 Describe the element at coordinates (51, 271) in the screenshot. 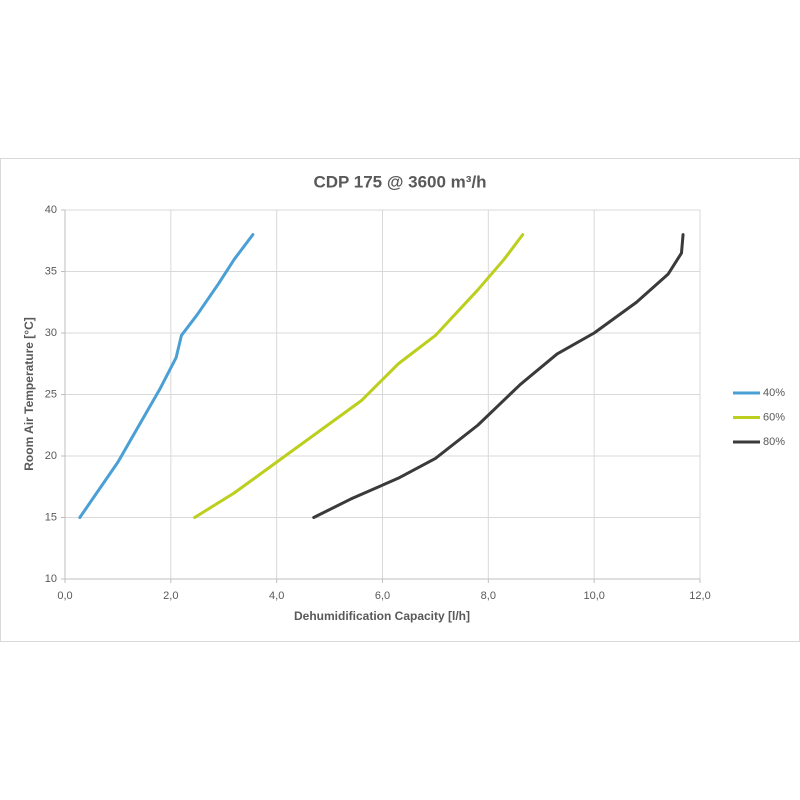

I see `y-tick-label: 35` at that location.